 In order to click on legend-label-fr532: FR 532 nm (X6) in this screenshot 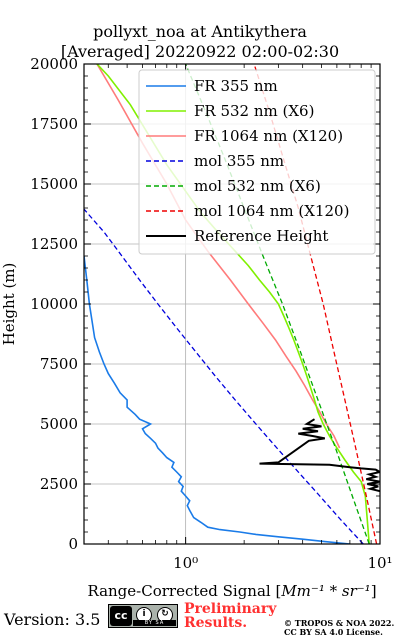, I will do `click(254, 111)`.